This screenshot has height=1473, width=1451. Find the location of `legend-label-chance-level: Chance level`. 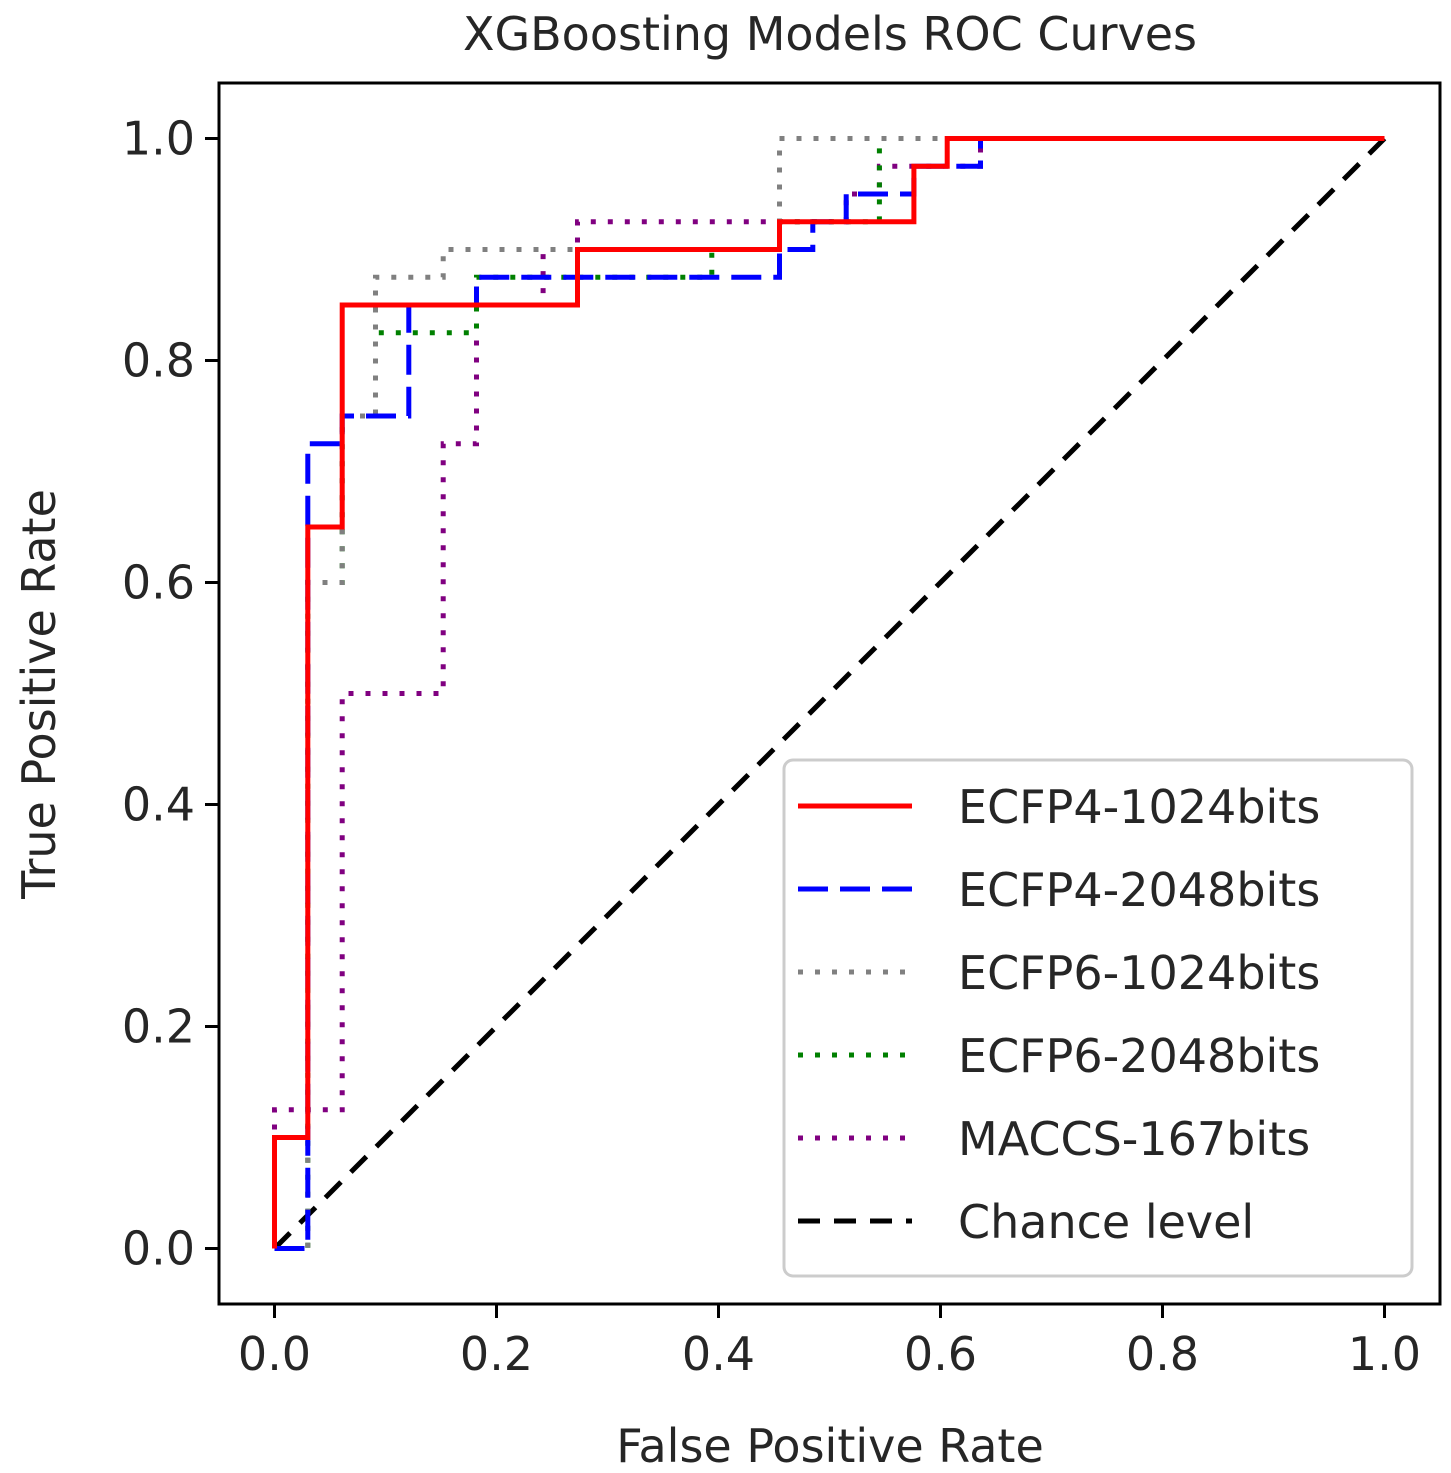

legend-label-chance-level: Chance level is located at coordinates (1106, 1222).